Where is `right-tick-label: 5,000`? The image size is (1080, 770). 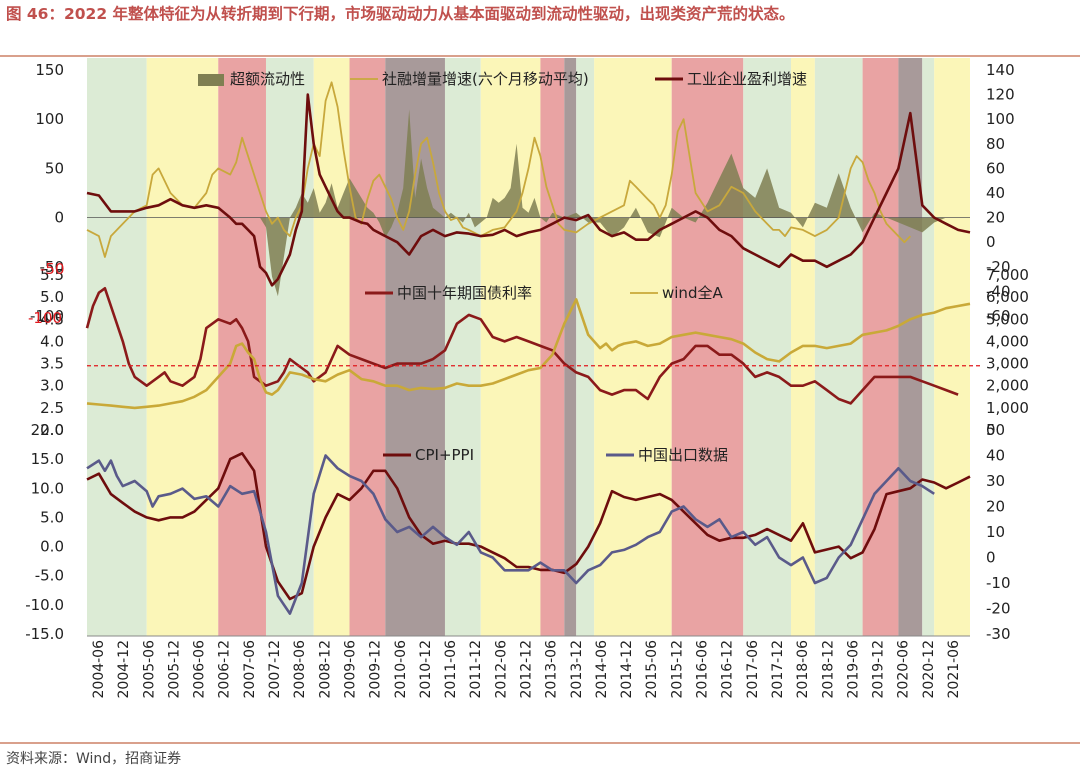 right-tick-label: 5,000 is located at coordinates (1007, 319).